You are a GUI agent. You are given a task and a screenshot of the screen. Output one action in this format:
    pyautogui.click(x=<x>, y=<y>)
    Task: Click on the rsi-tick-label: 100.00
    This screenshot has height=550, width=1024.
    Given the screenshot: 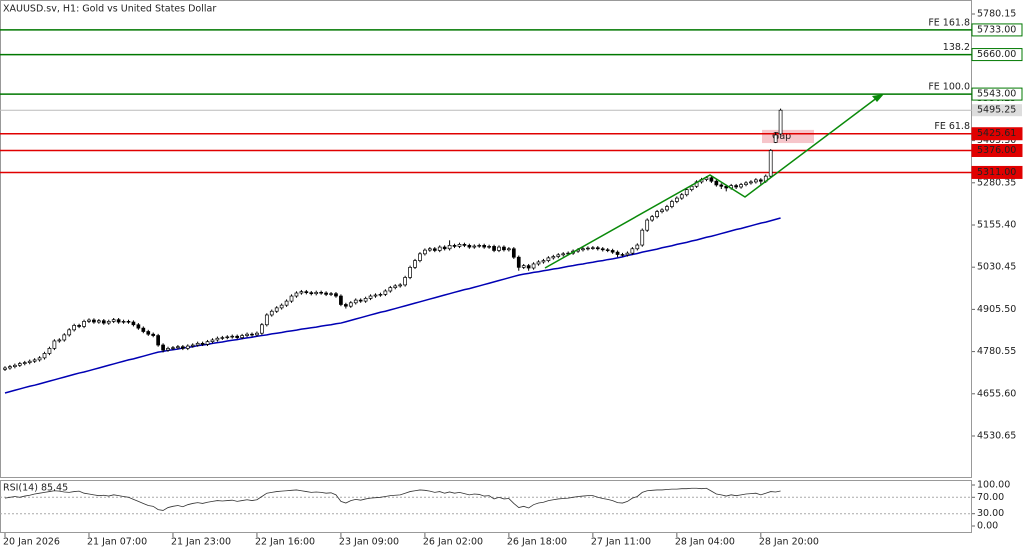 What is the action you would take?
    pyautogui.click(x=993, y=485)
    